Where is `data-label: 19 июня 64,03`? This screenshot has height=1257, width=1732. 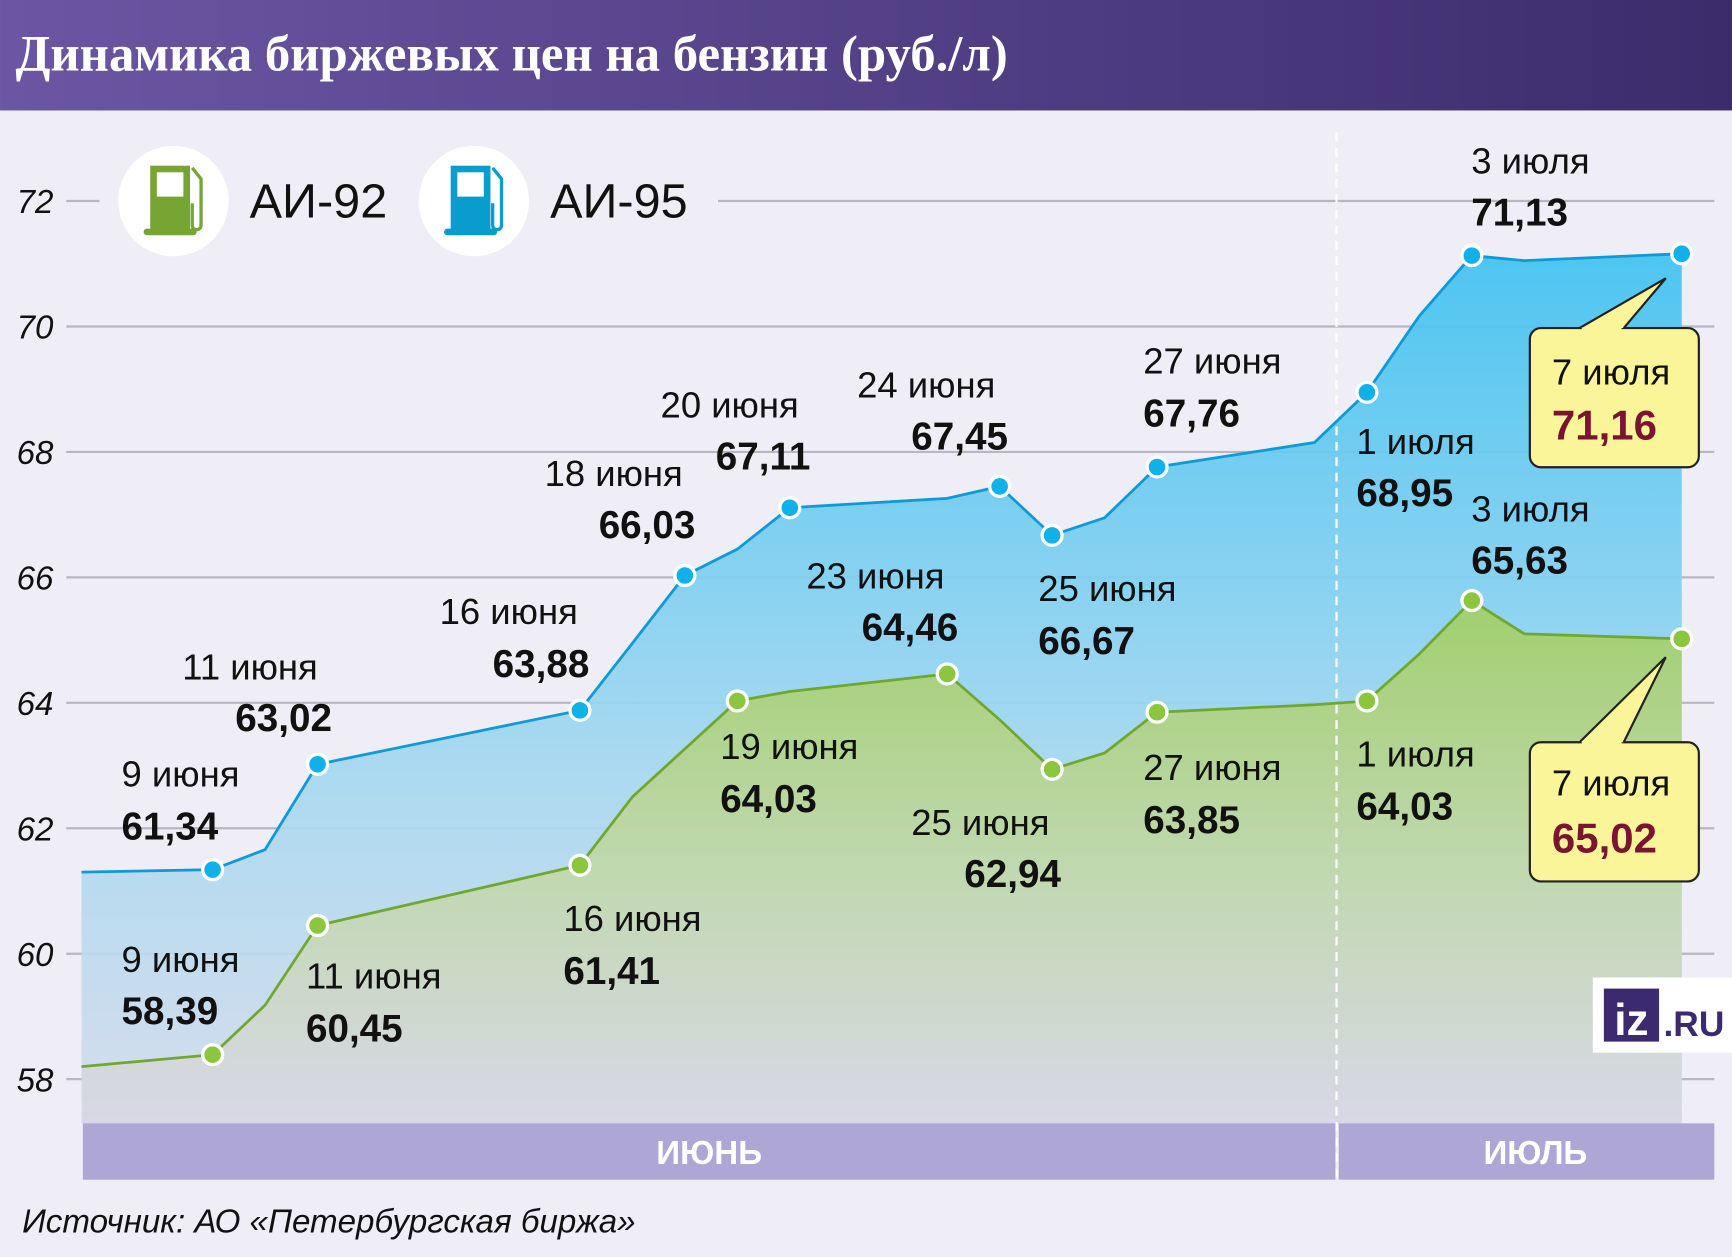 data-label: 19 июня 64,03 is located at coordinates (789, 773).